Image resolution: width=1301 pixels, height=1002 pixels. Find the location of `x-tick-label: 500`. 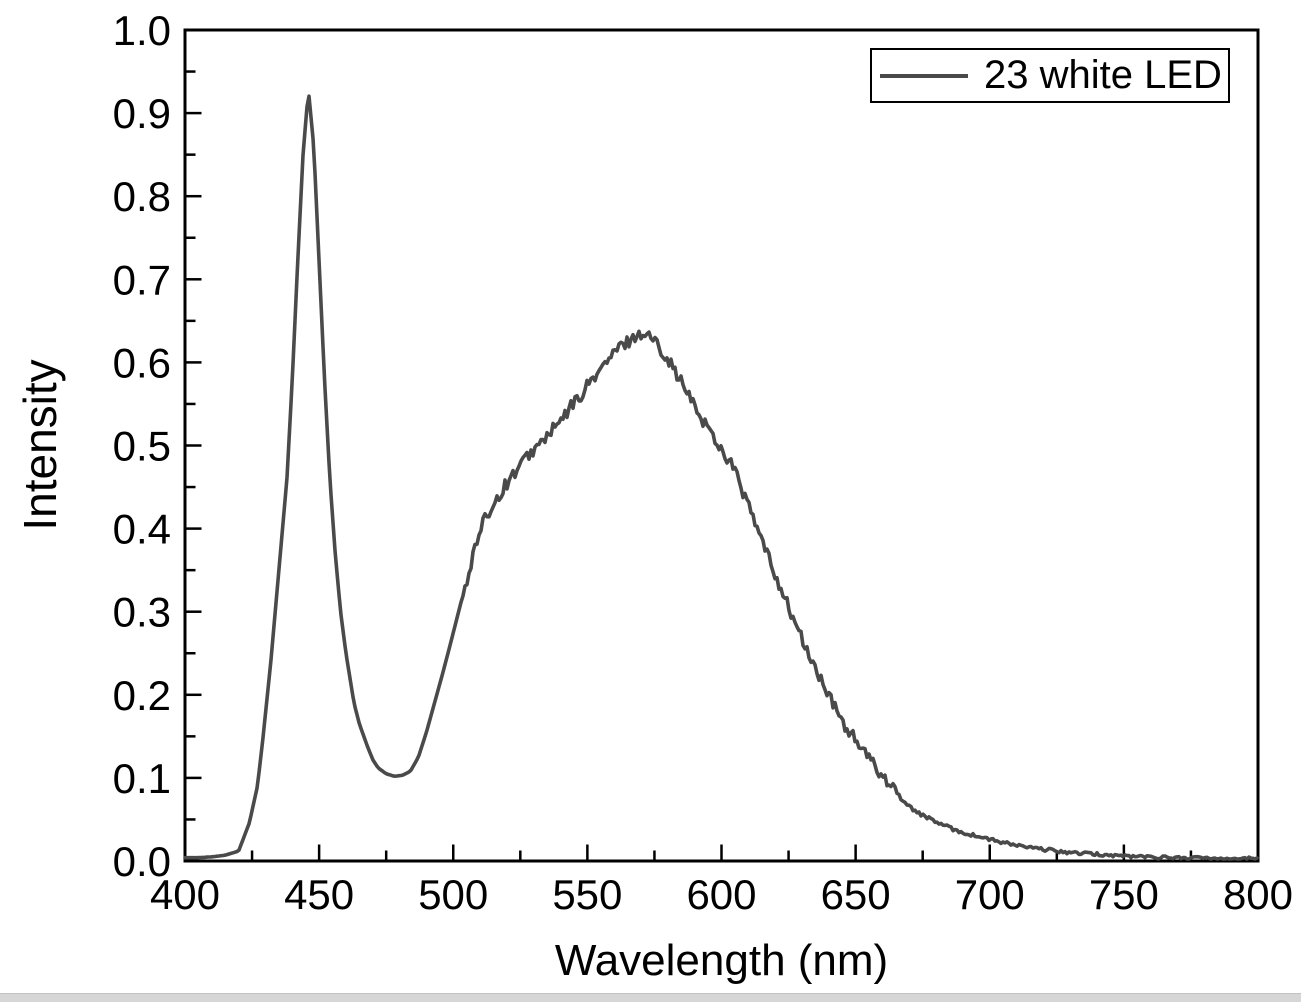

x-tick-label: 500 is located at coordinates (453, 894).